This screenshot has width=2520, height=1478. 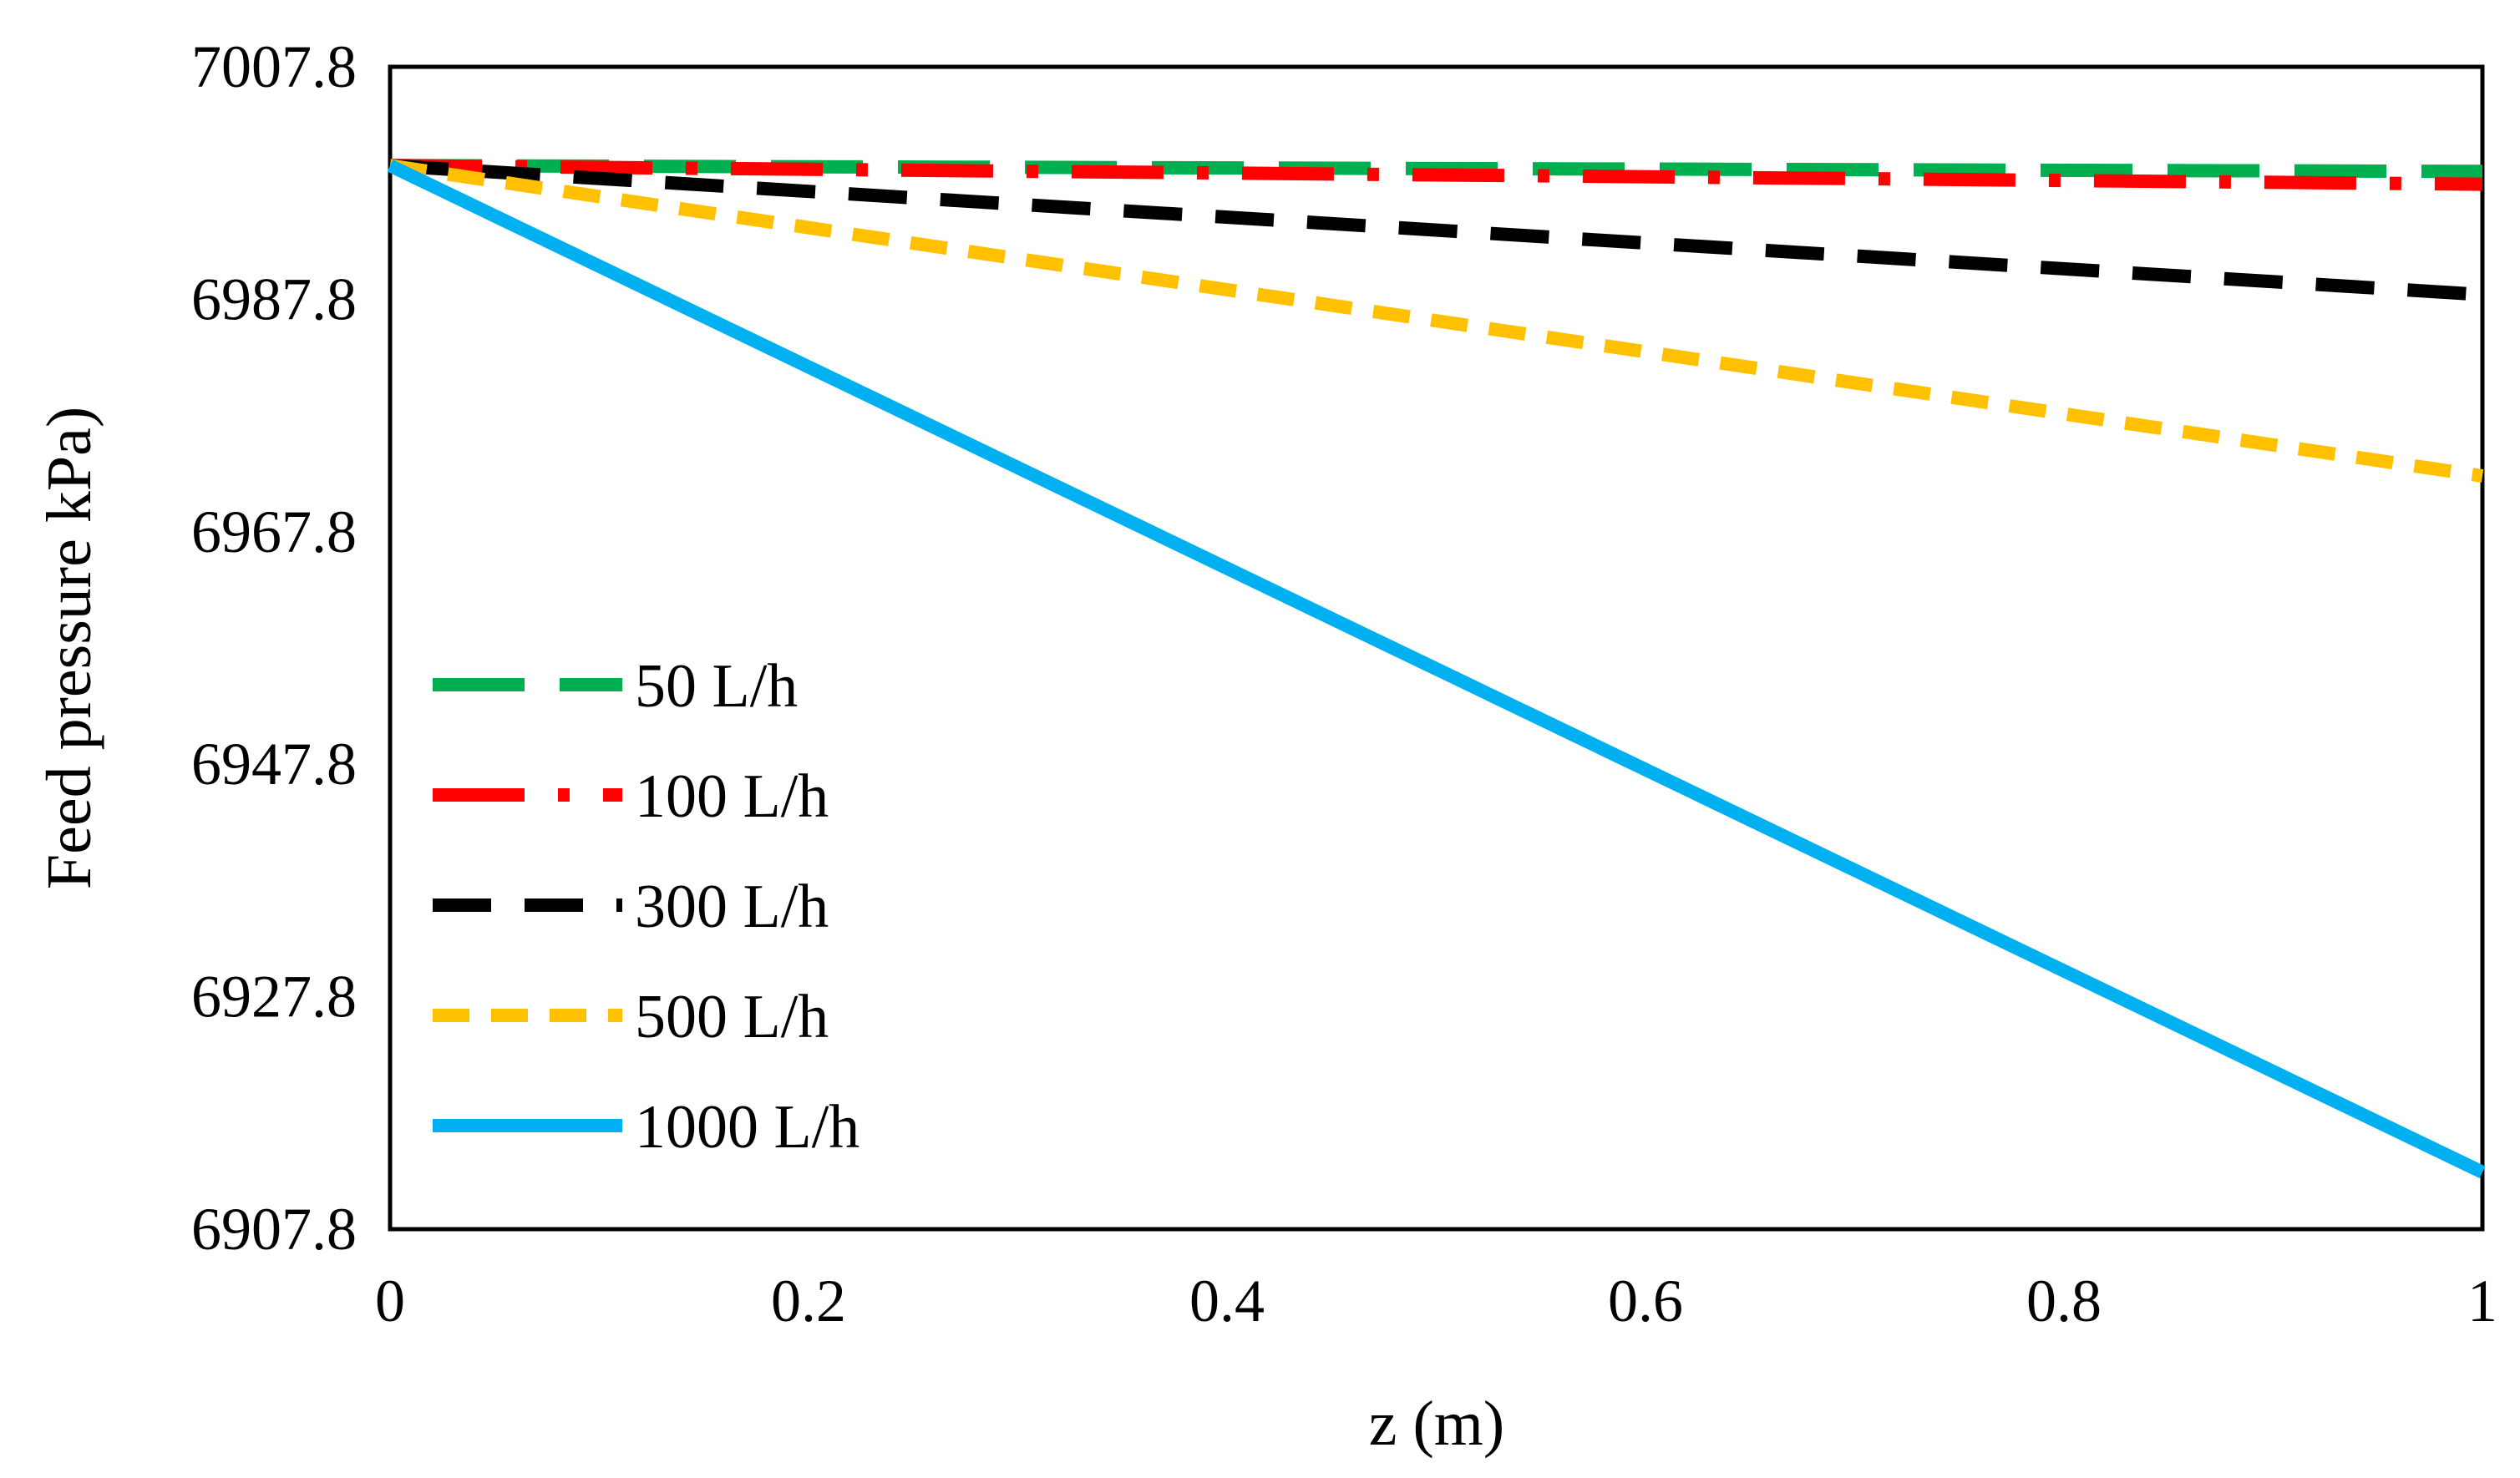 I want to click on y-tick-label: 7007.8, so click(x=274, y=66).